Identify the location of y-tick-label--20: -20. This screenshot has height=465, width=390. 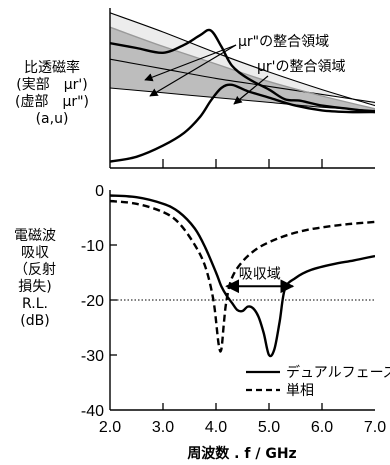
(92, 301).